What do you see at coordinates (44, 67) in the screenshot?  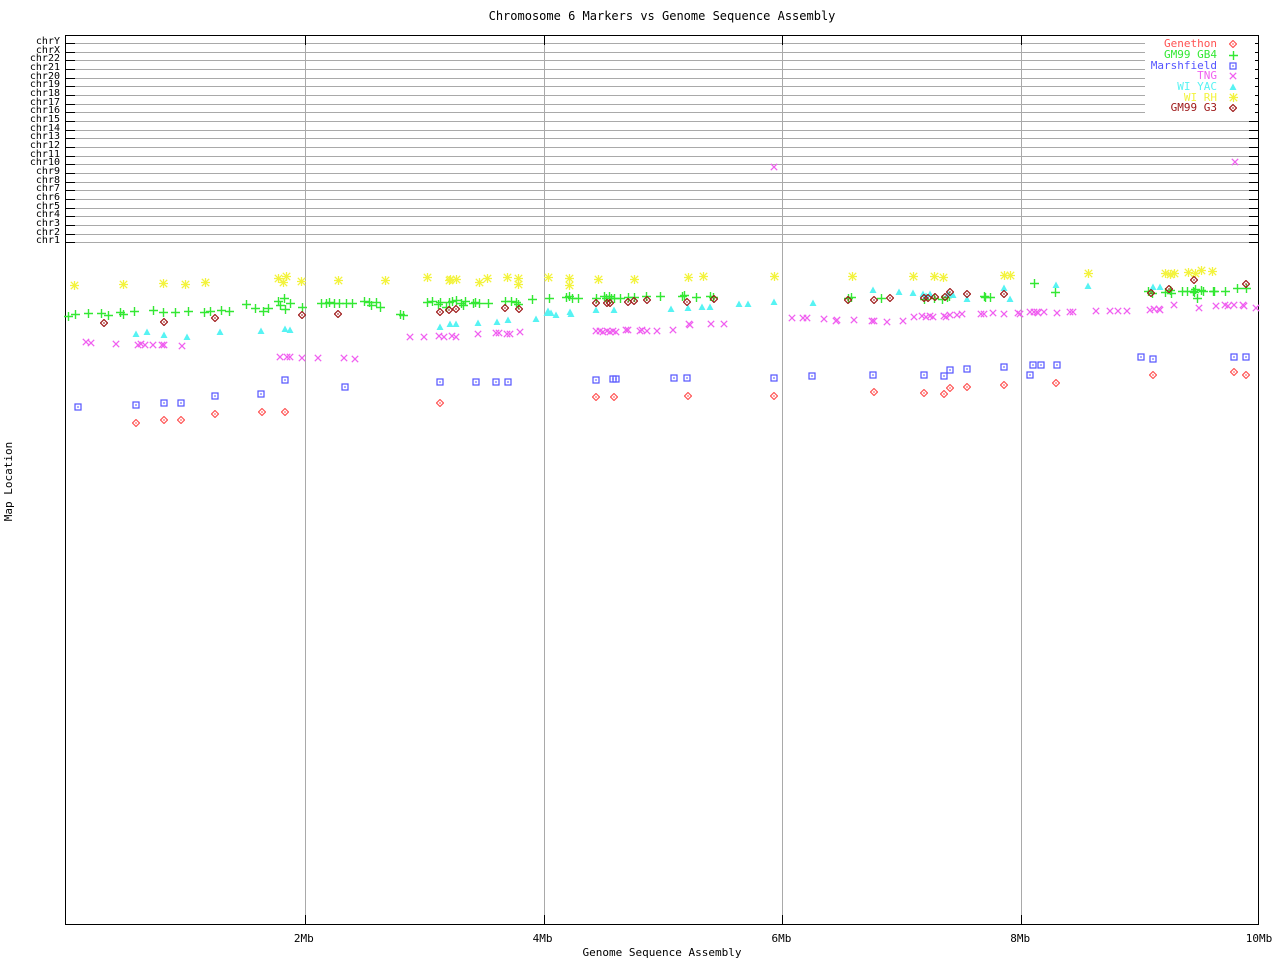 I see `y-tick-label: chr21` at bounding box center [44, 67].